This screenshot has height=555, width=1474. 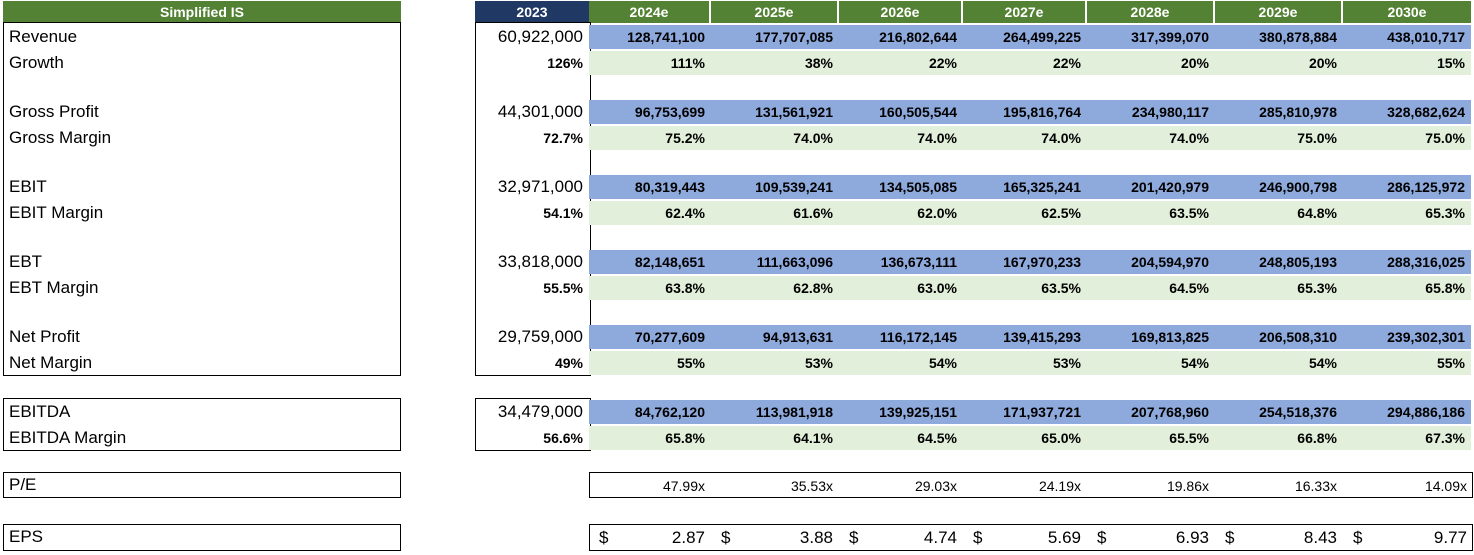 What do you see at coordinates (44, 336) in the screenshot?
I see `row-label-net-profit: Net Profit` at bounding box center [44, 336].